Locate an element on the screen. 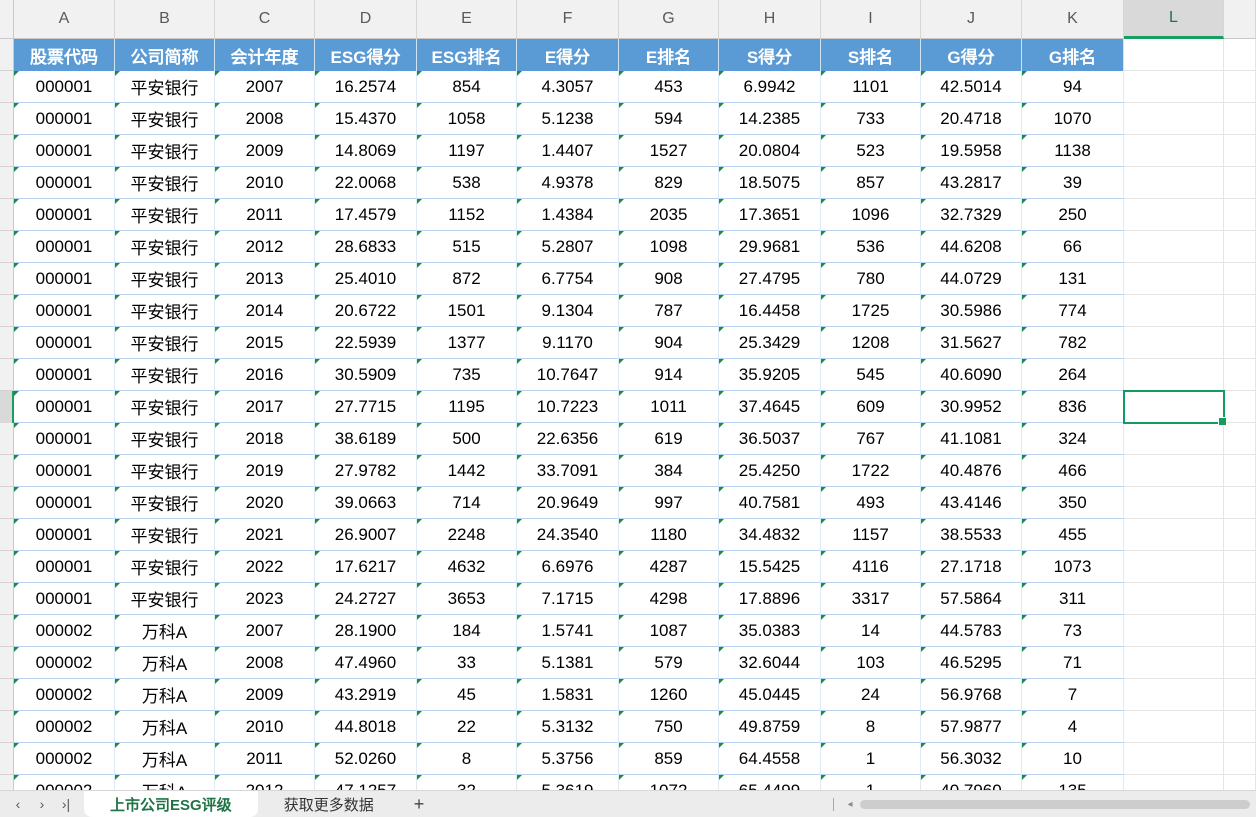 This screenshot has width=1256, height=817. column-header-cell: E得分 is located at coordinates (568, 55).